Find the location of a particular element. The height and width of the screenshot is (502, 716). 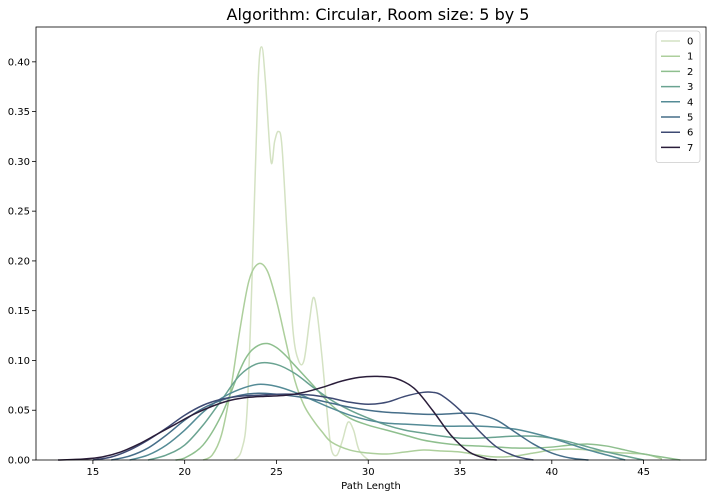

legend-label-6: 6 is located at coordinates (690, 133).